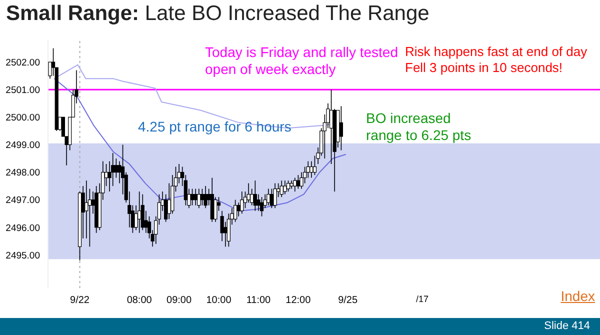  Describe the element at coordinates (419, 127) in the screenshot. I see `annotation: BO increased range to 6.25 pts` at that location.